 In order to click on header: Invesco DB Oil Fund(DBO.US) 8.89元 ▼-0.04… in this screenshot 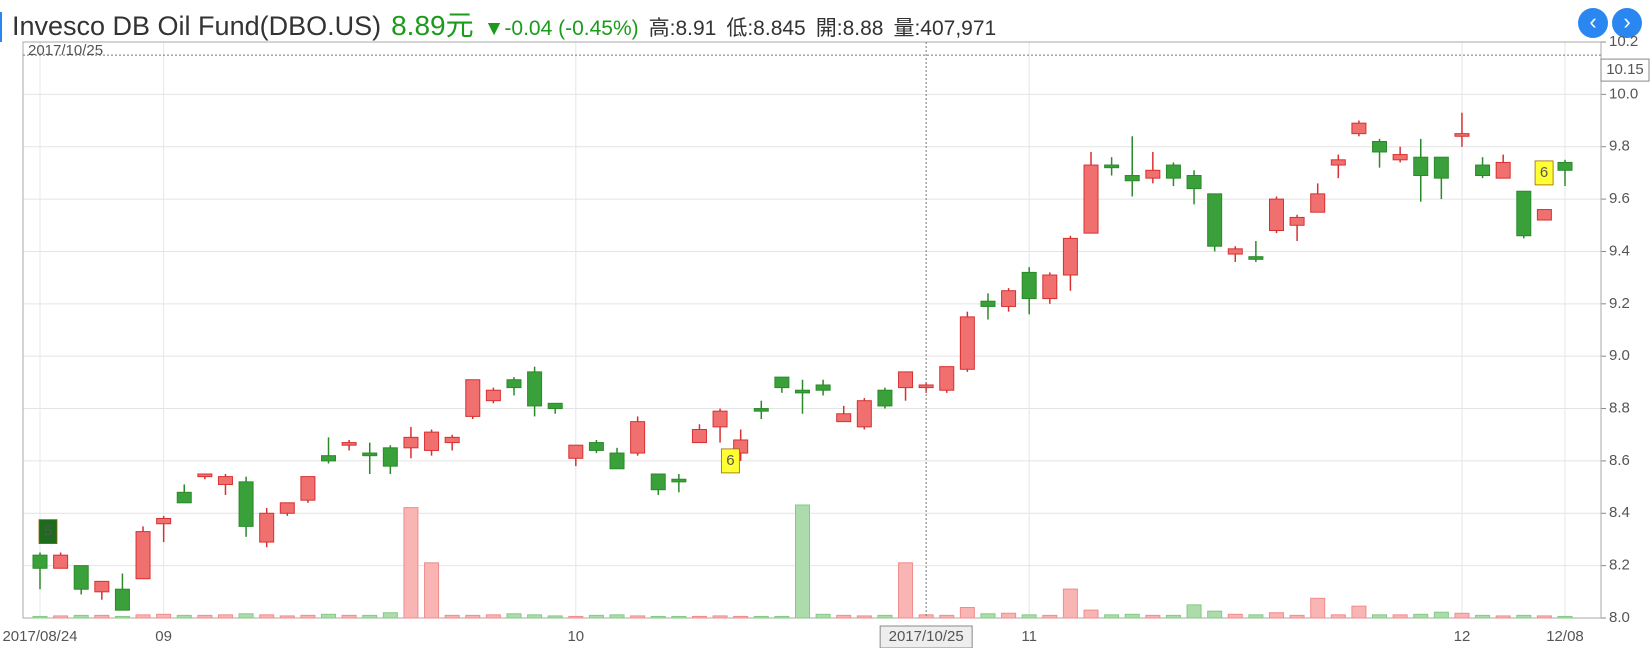, I will do `click(504, 22)`.